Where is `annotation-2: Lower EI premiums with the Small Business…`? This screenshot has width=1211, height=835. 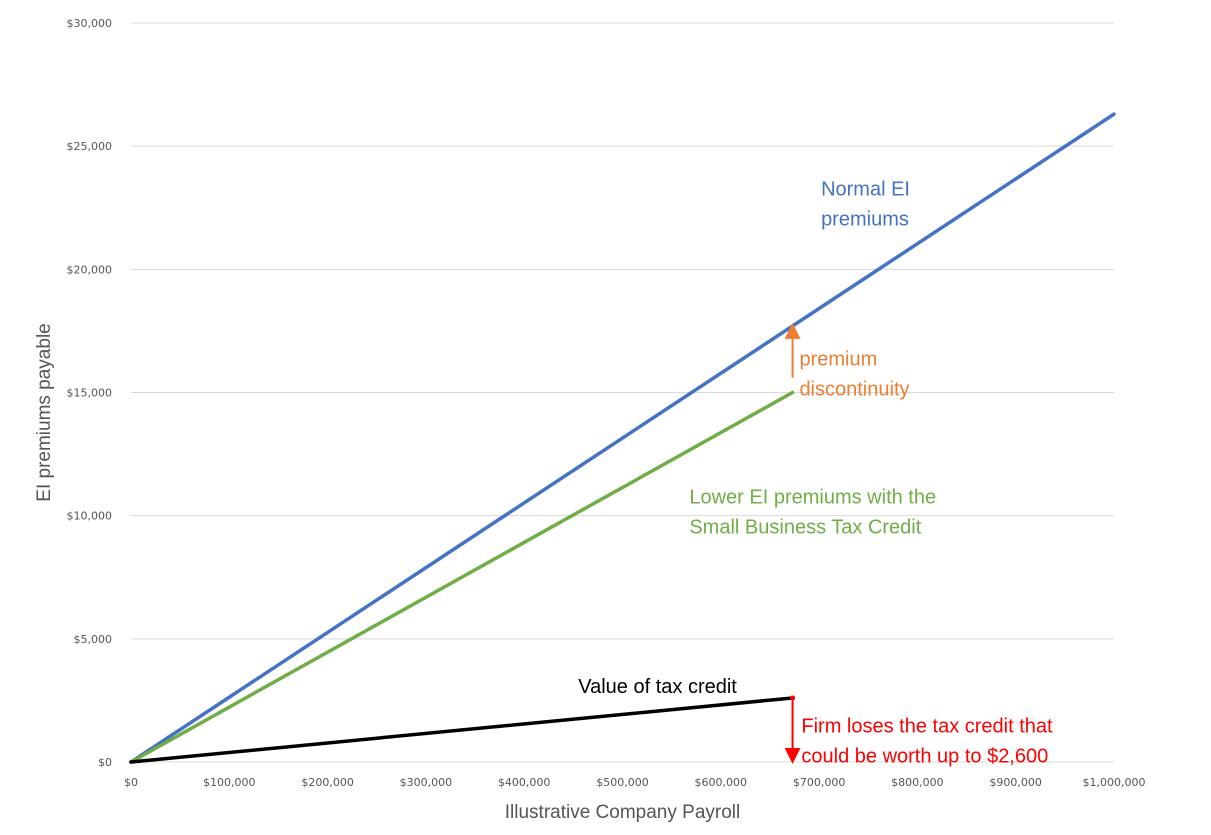 annotation-2: Lower EI premiums with the Small Business… is located at coordinates (812, 512).